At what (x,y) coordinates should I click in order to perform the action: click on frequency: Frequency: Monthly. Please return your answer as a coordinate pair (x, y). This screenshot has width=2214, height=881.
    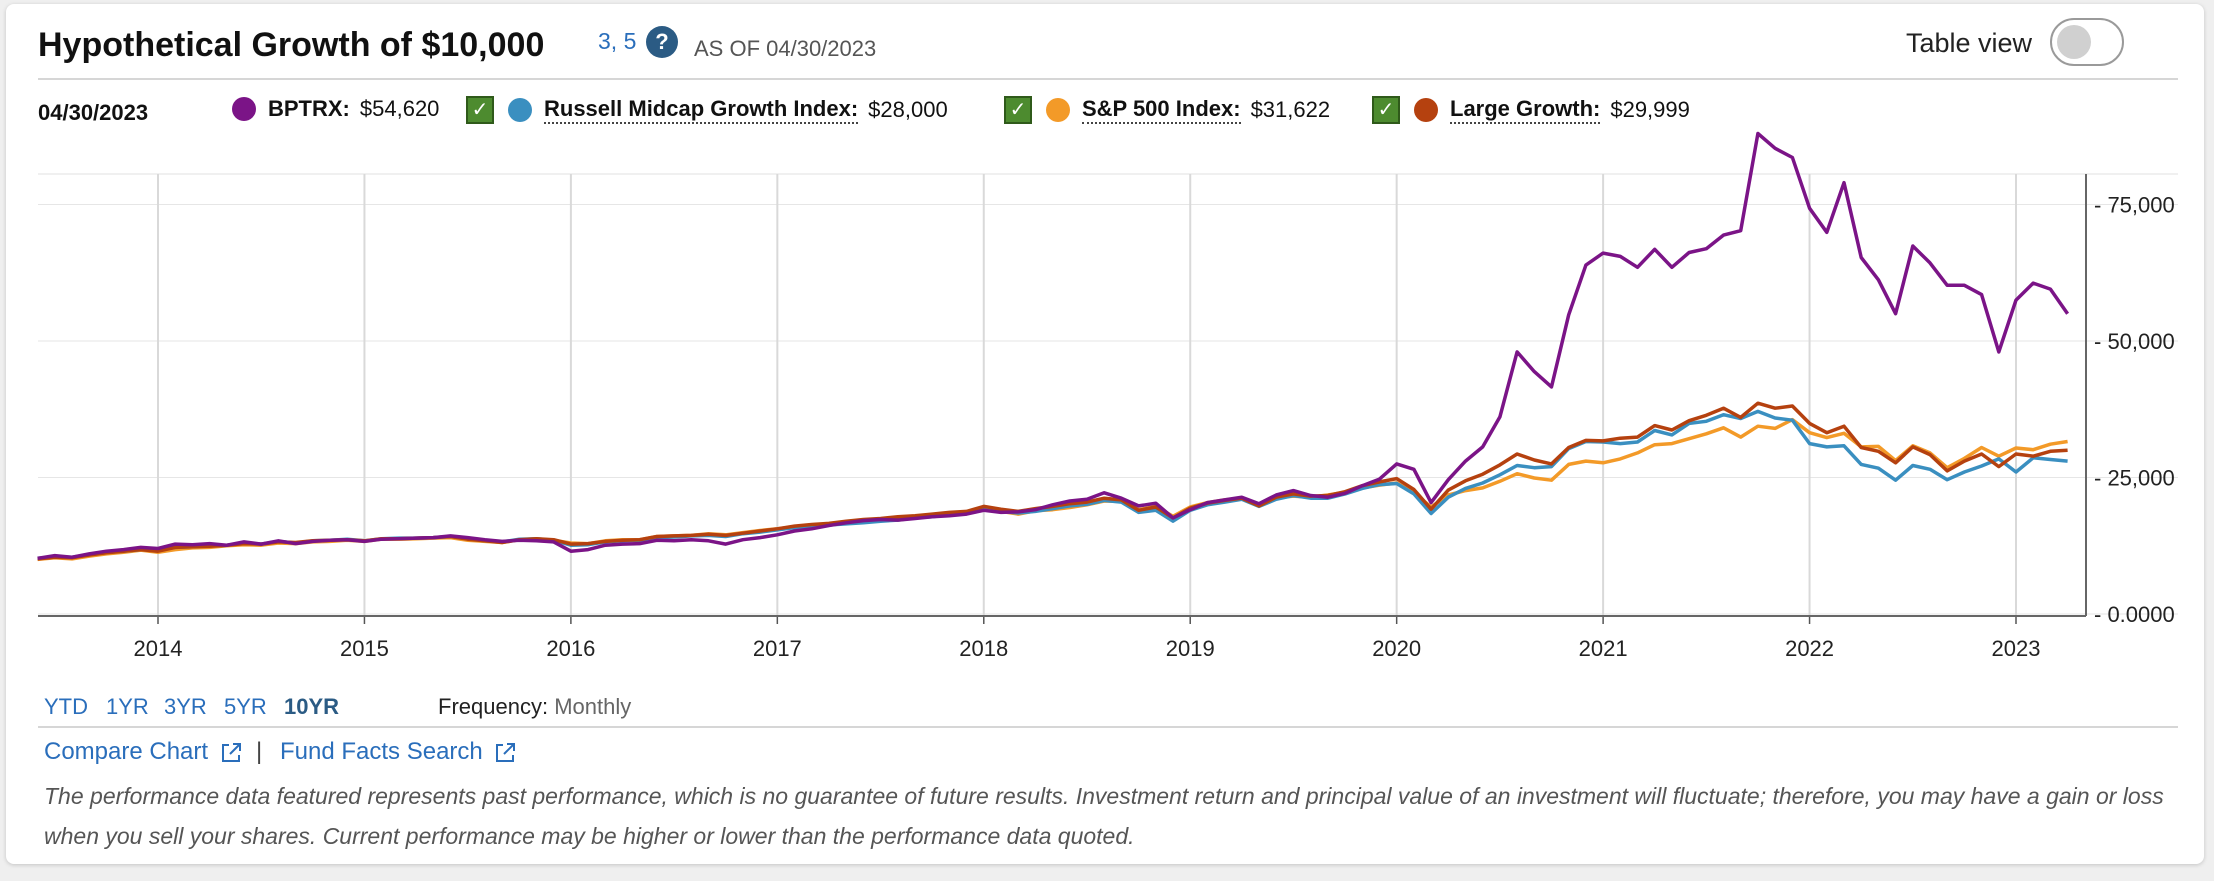
    Looking at the image, I should click on (534, 707).